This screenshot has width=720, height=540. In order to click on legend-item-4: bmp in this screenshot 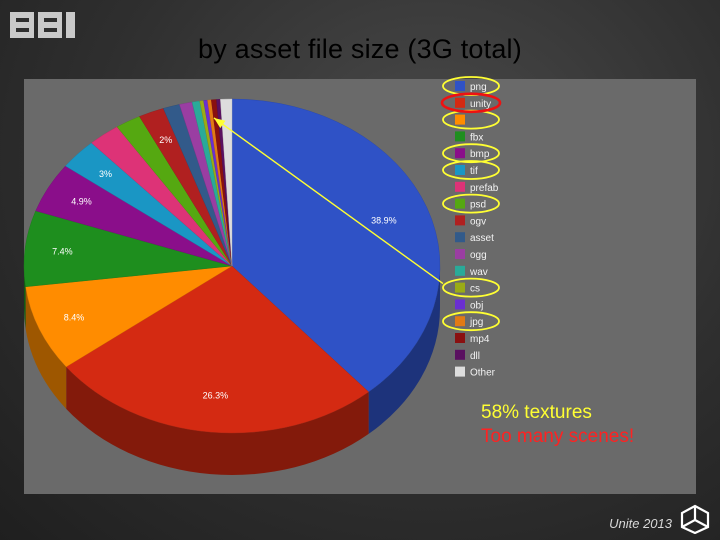, I will do `click(472, 154)`.